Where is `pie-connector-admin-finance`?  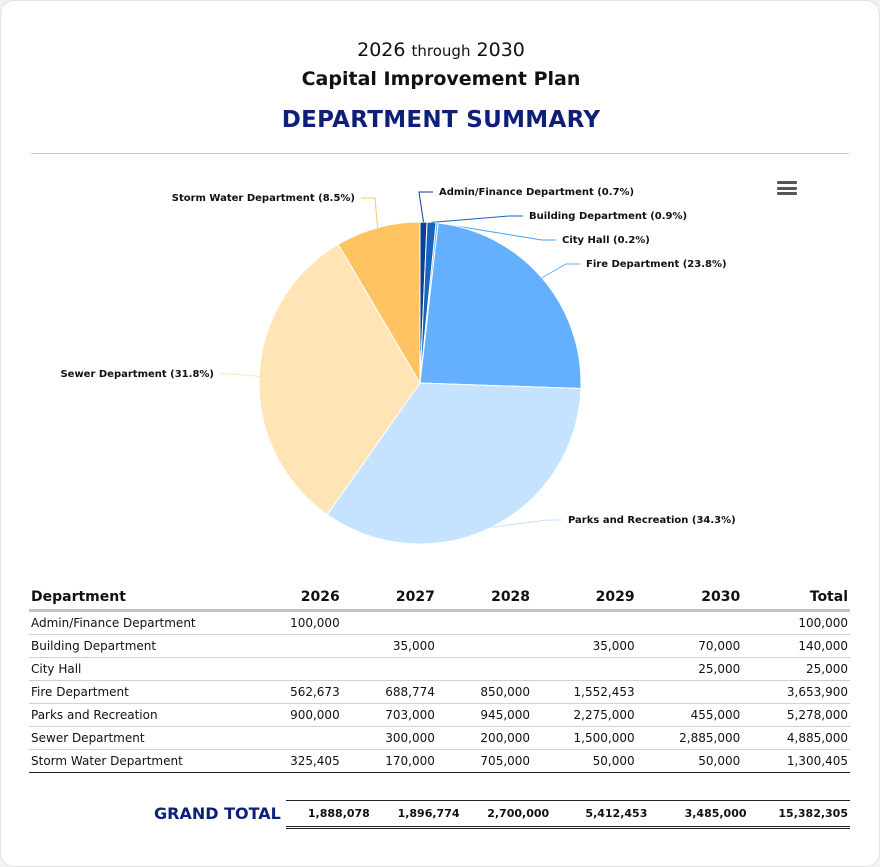 pie-connector-admin-finance is located at coordinates (425, 207).